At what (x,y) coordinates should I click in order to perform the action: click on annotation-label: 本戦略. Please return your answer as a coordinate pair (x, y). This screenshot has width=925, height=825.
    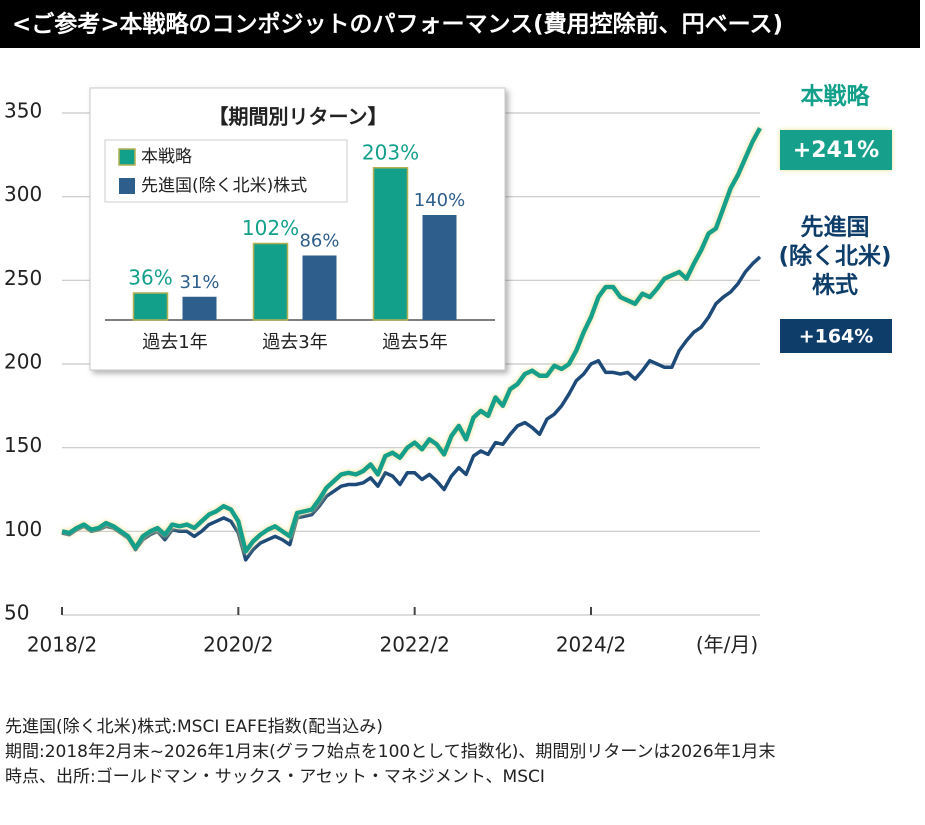
    Looking at the image, I should click on (836, 96).